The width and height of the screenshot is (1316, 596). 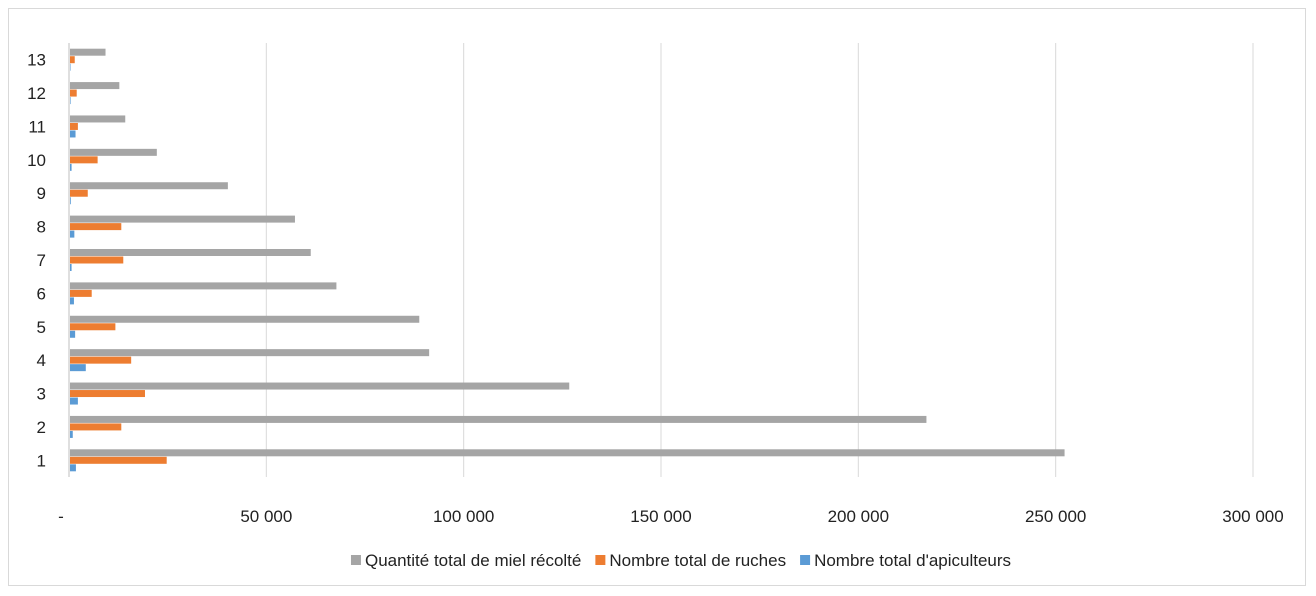 I want to click on x-tick-label: -, so click(x=61, y=516).